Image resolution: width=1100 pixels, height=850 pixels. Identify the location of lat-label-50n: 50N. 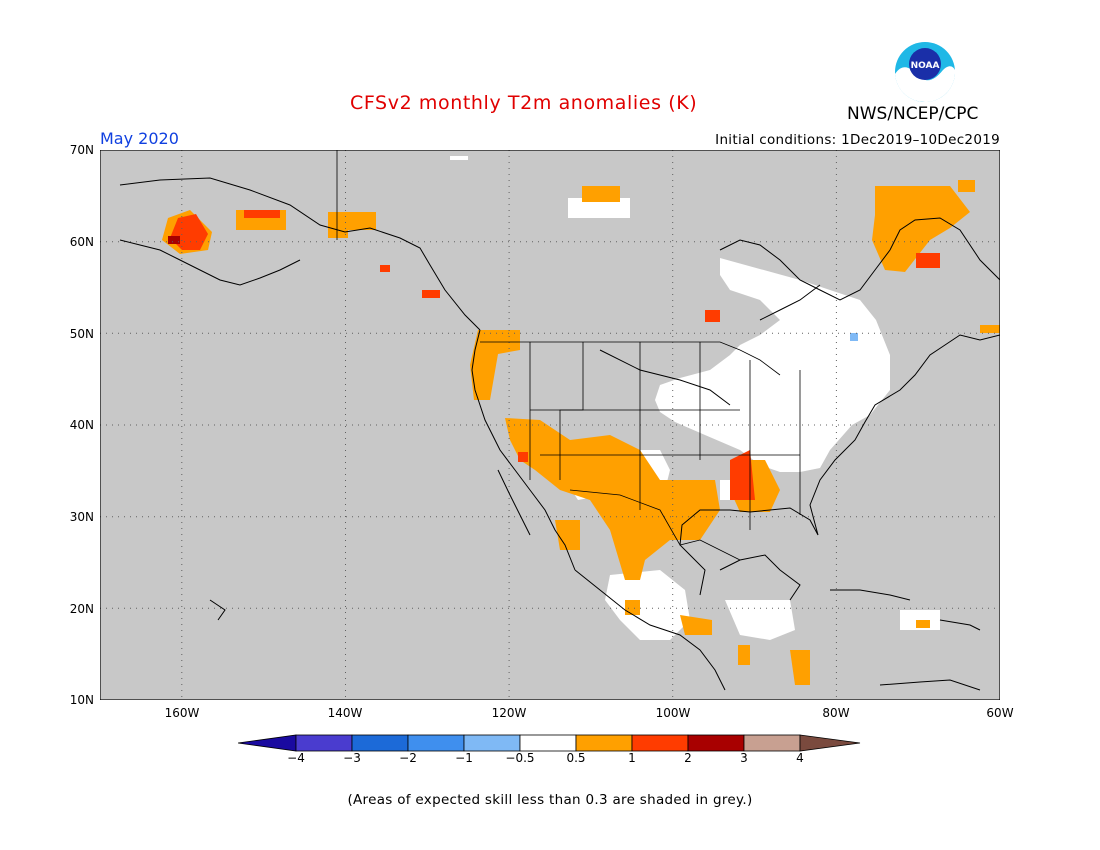
(81, 334).